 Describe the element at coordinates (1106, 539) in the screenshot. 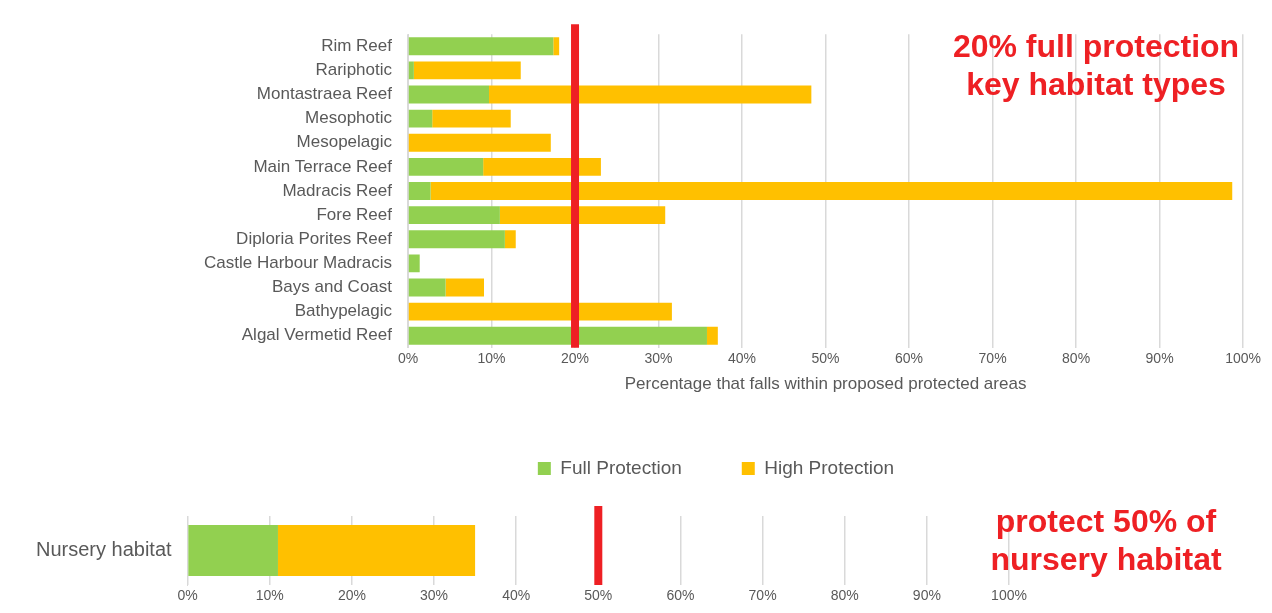

I see `annotation: protect 50% of nursery habitat` at that location.